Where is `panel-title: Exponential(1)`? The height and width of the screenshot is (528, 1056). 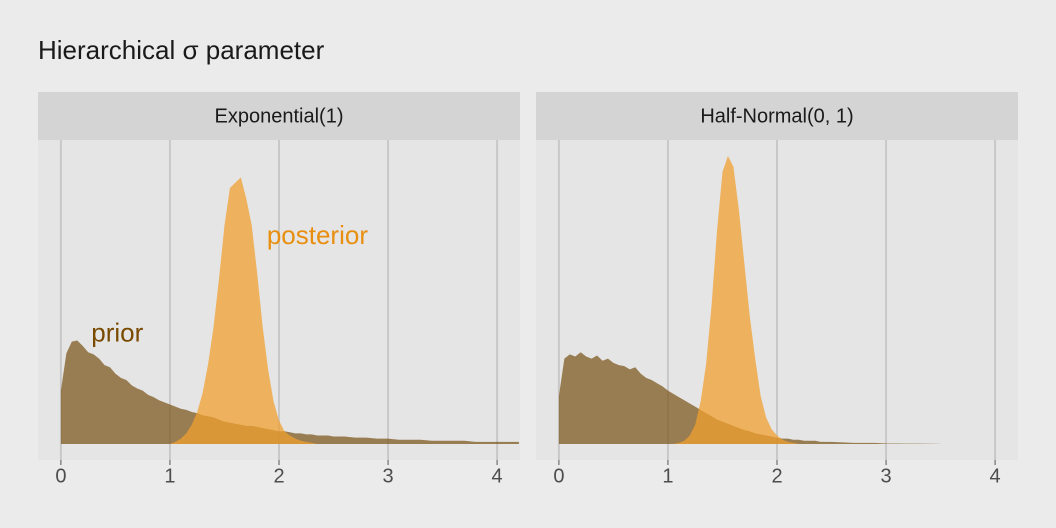
panel-title: Exponential(1) is located at coordinates (279, 116).